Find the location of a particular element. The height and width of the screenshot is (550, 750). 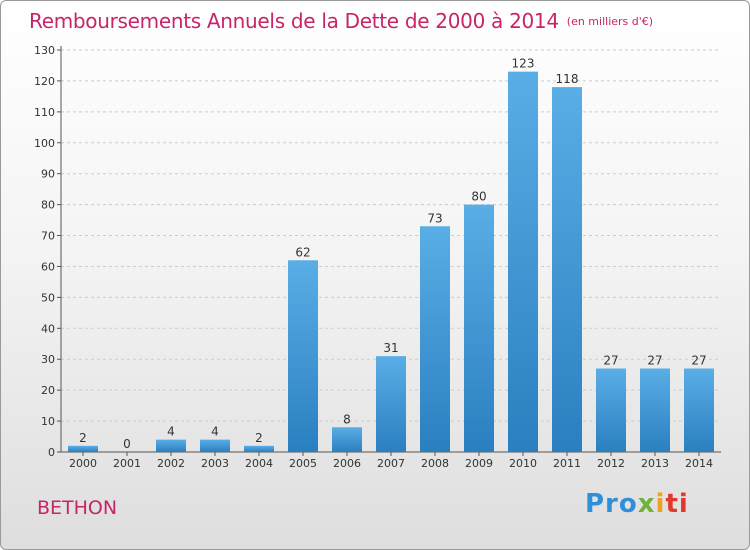

x-tick-label-2006: 2006 is located at coordinates (347, 463).